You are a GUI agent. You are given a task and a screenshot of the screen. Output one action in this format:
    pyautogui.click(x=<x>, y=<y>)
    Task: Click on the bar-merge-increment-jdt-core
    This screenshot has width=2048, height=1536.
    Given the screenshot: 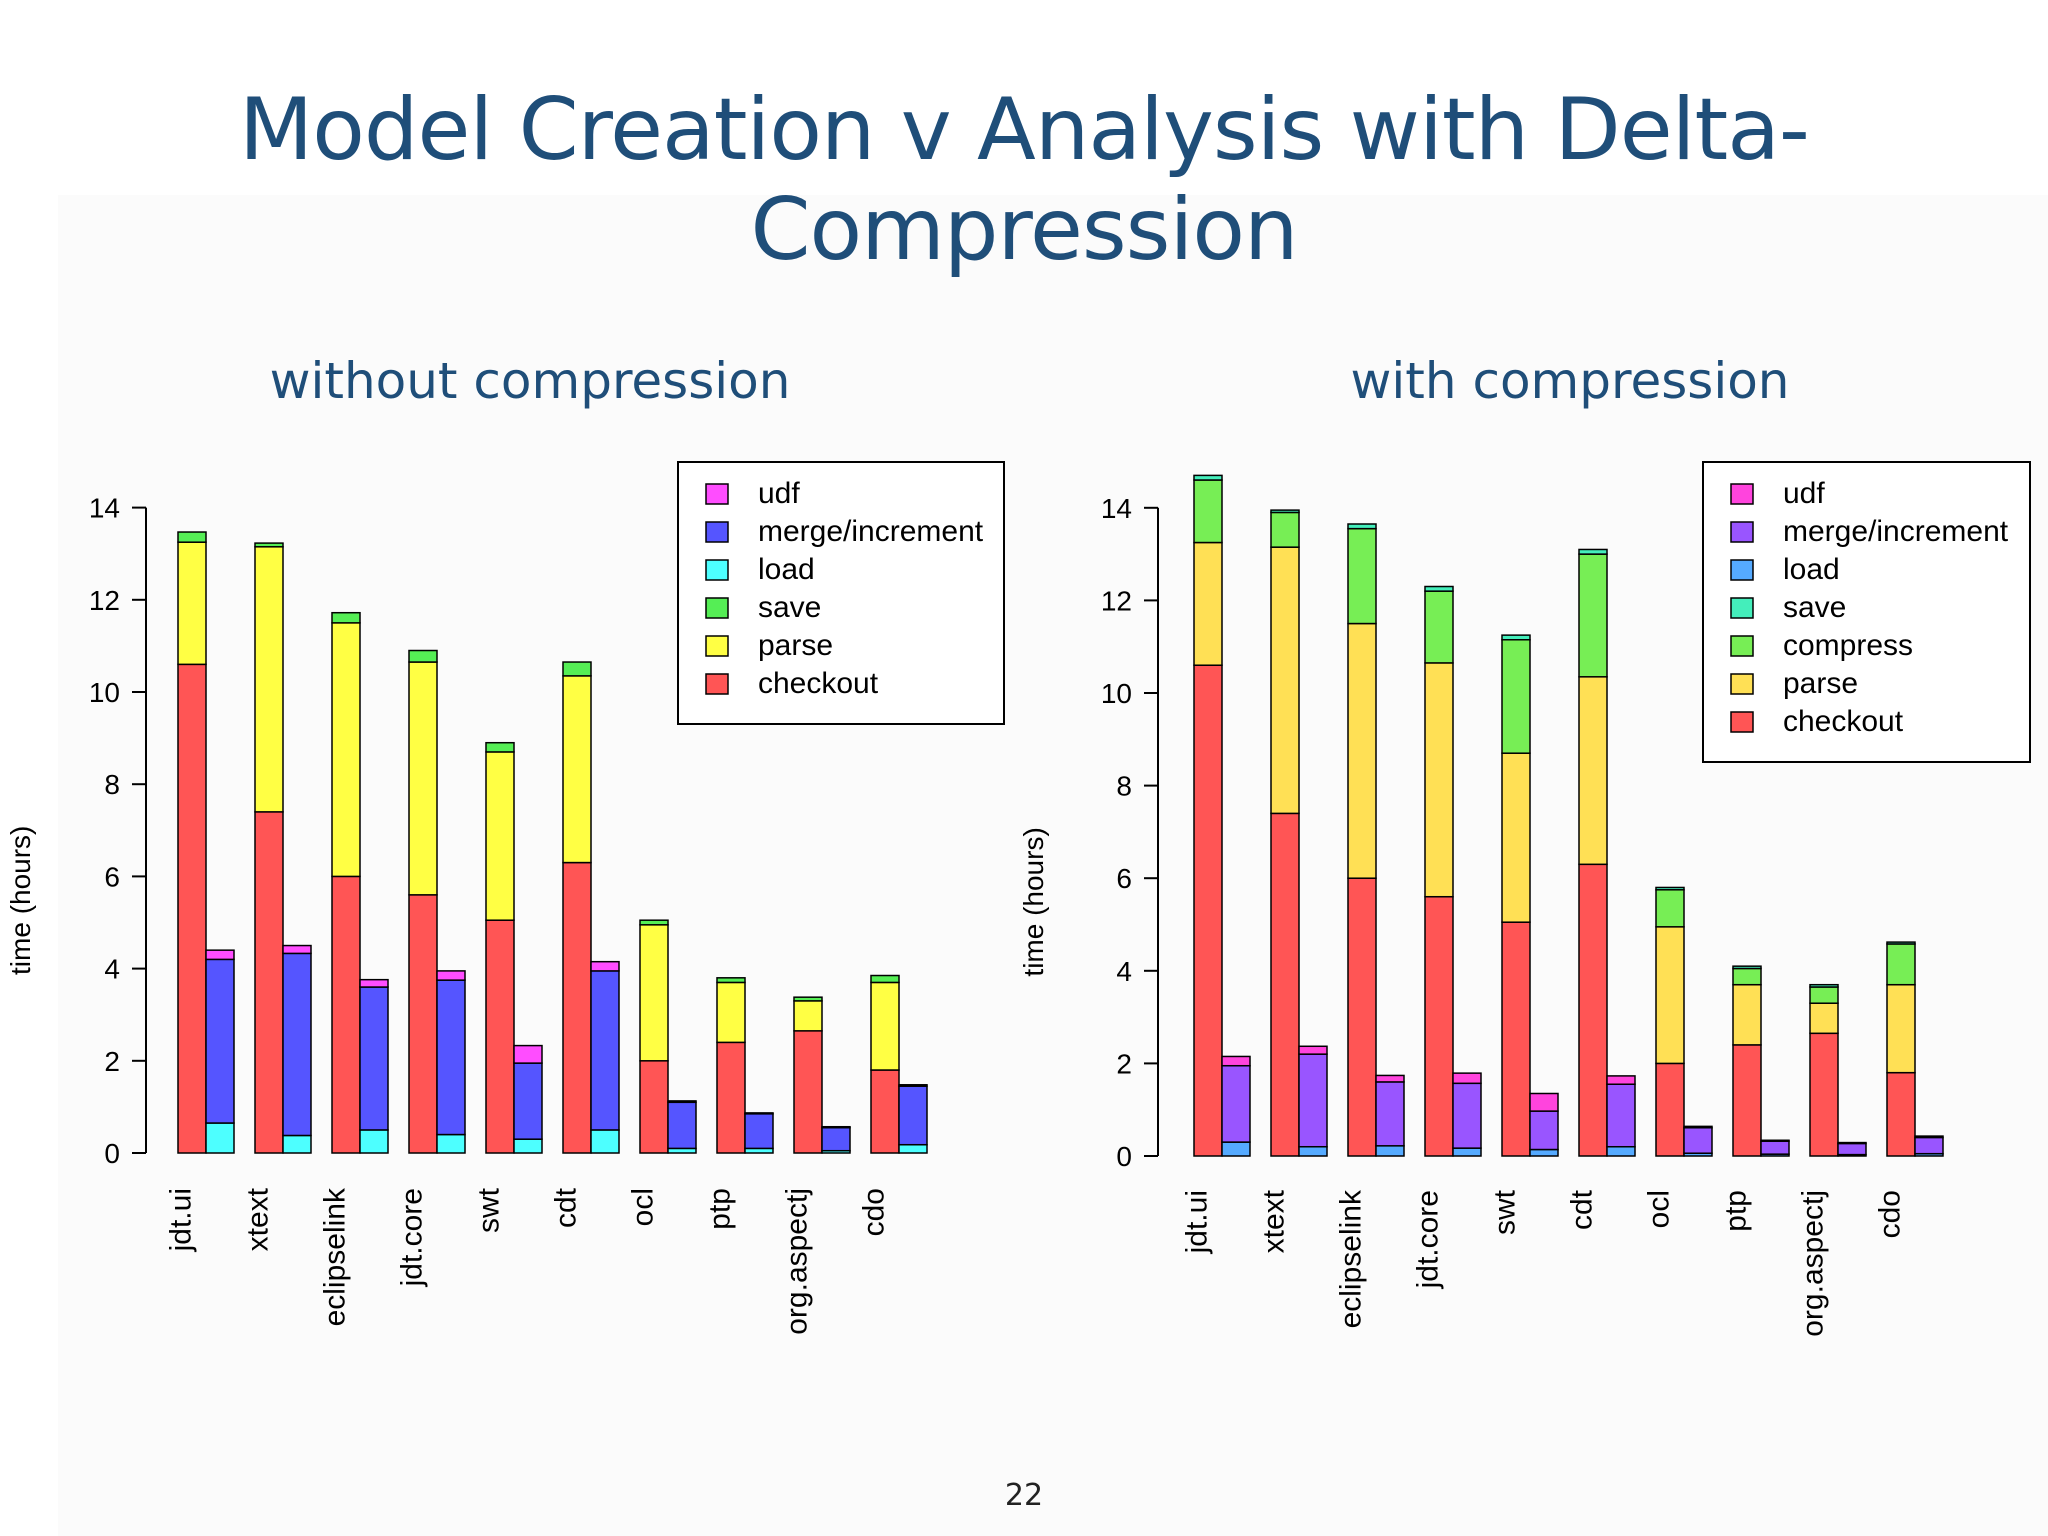 What is the action you would take?
    pyautogui.click(x=451, y=1057)
    